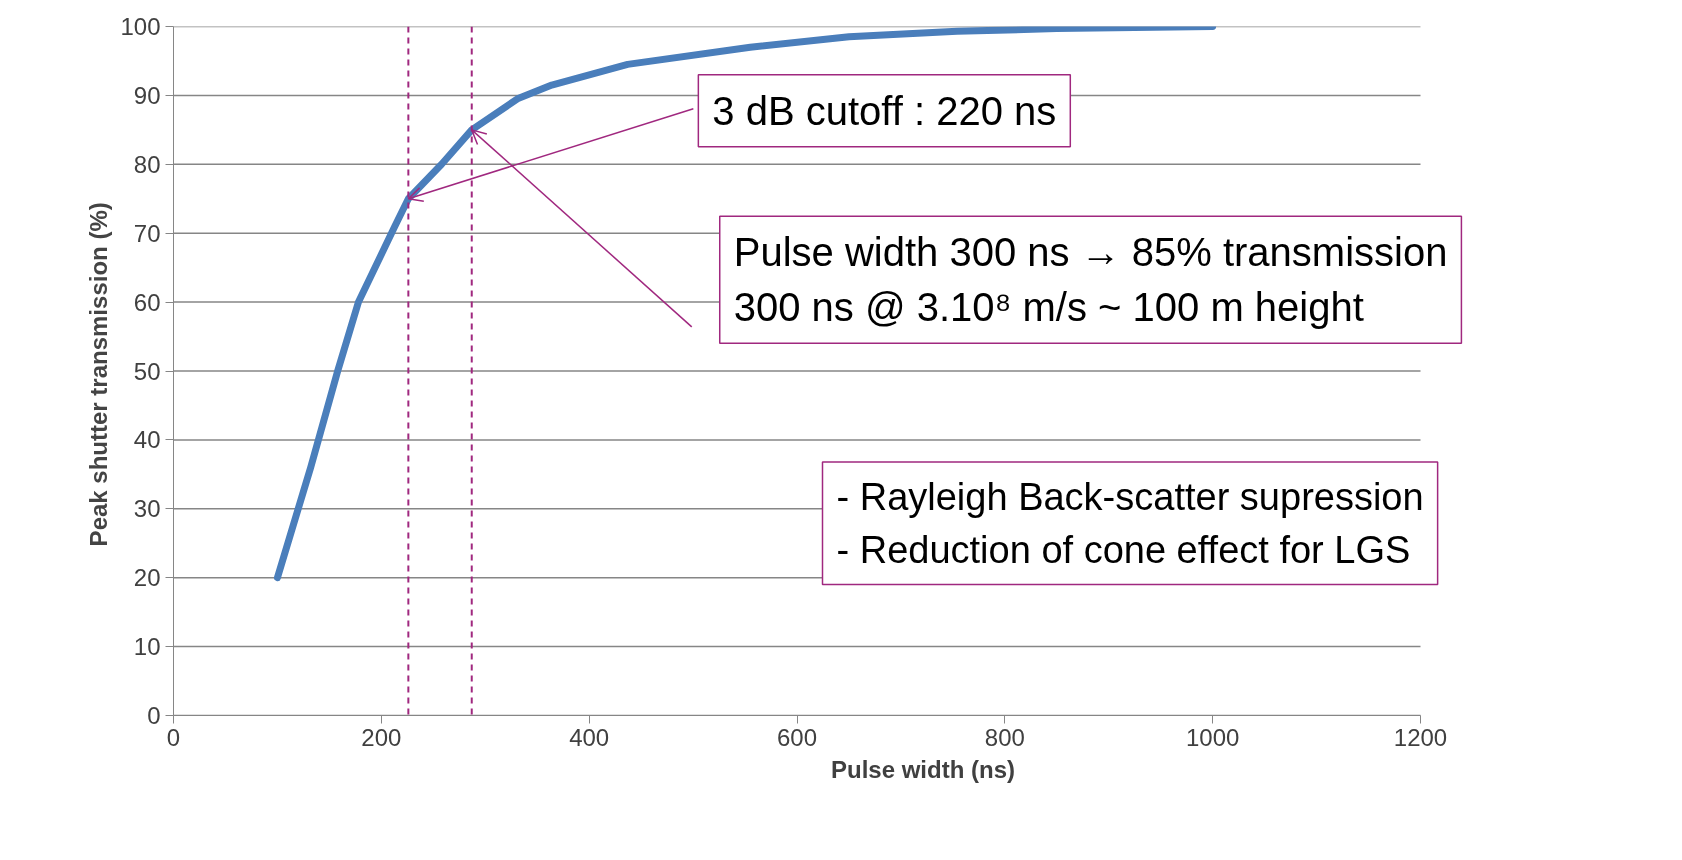  What do you see at coordinates (589, 737) in the screenshot?
I see `x-tick-label: 400` at bounding box center [589, 737].